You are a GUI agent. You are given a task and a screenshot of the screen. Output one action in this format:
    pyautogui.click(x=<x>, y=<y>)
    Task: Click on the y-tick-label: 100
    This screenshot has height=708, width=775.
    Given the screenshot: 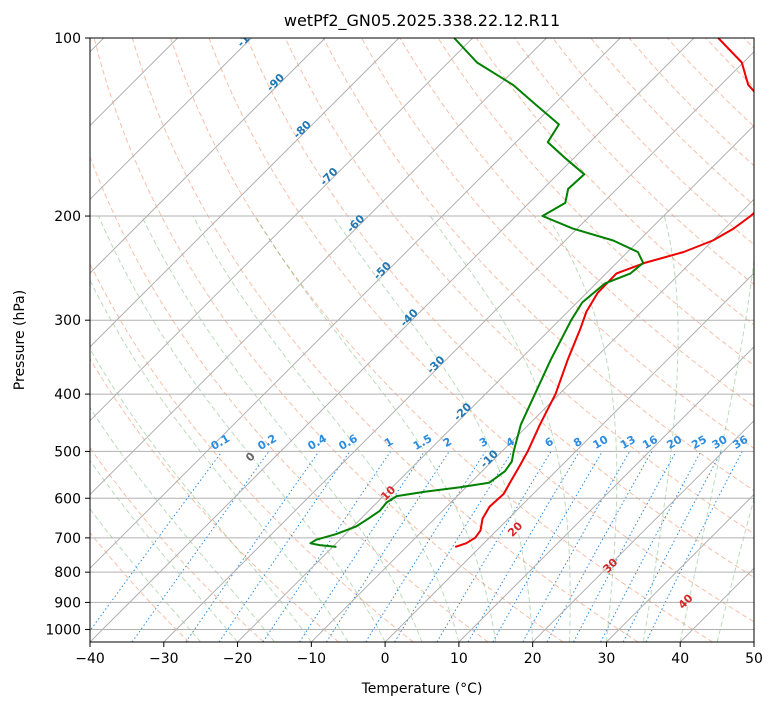 What is the action you would take?
    pyautogui.click(x=67, y=39)
    